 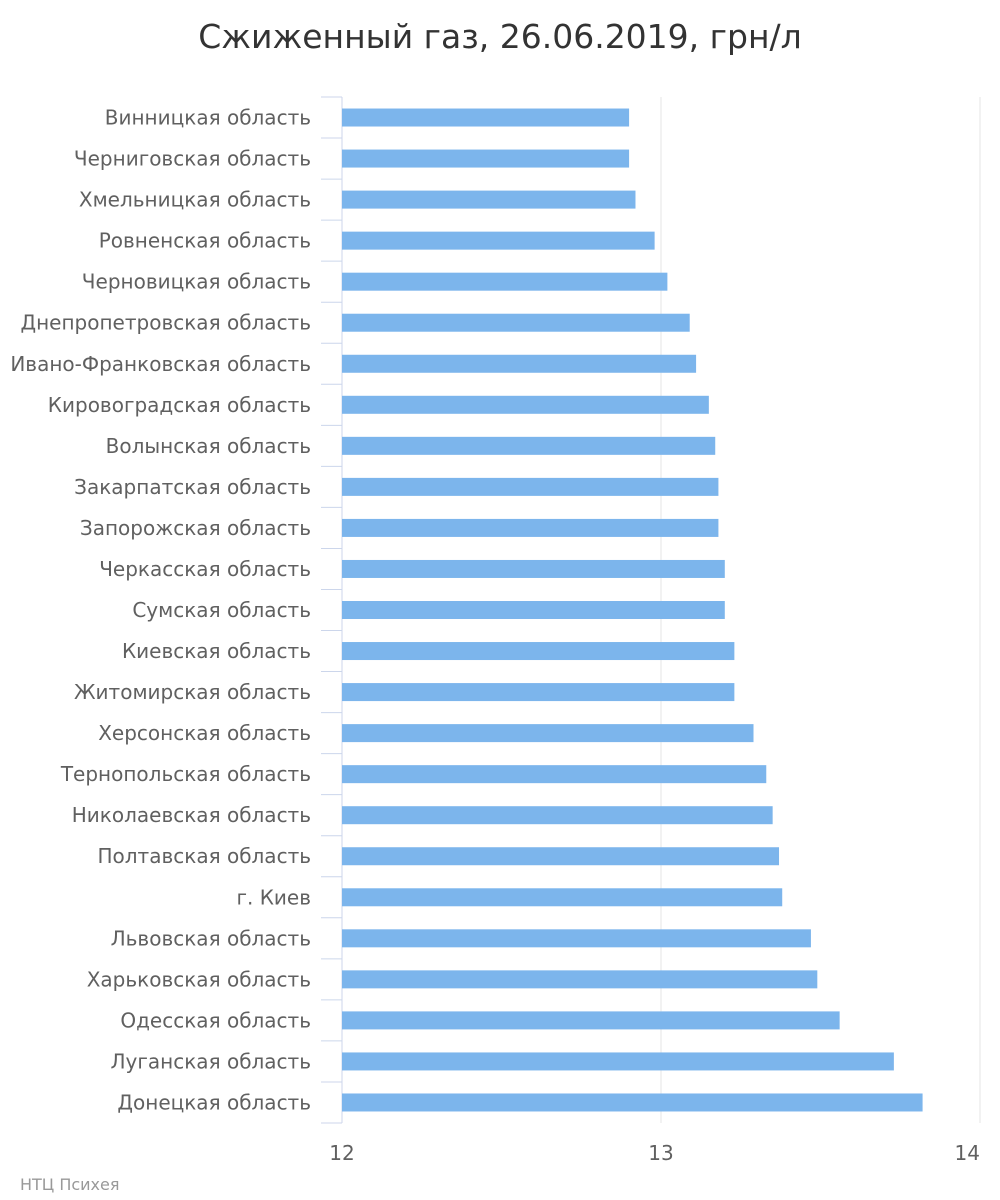 I want to click on x-tick-label: 14, so click(x=967, y=1153).